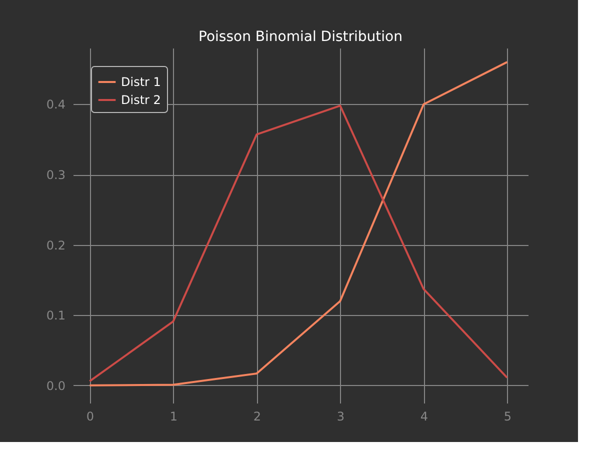 The image size is (615, 464). What do you see at coordinates (508, 417) in the screenshot?
I see `x-tick-label: 5` at bounding box center [508, 417].